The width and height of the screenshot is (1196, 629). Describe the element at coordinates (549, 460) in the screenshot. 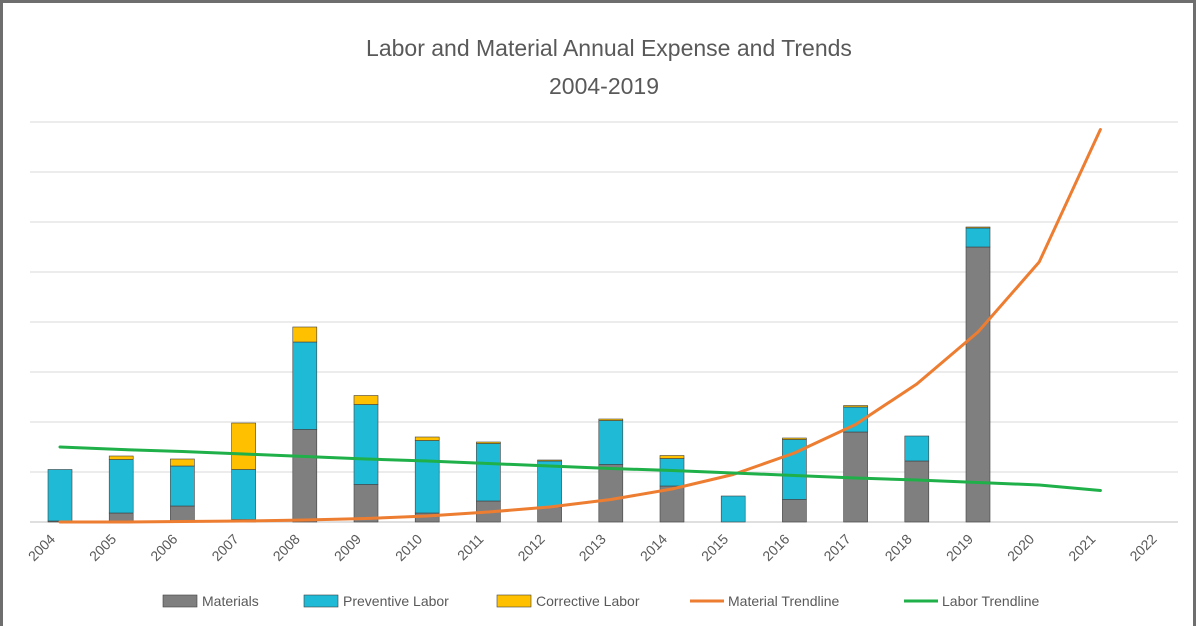

I see `bar-corrective-labor-2012` at that location.